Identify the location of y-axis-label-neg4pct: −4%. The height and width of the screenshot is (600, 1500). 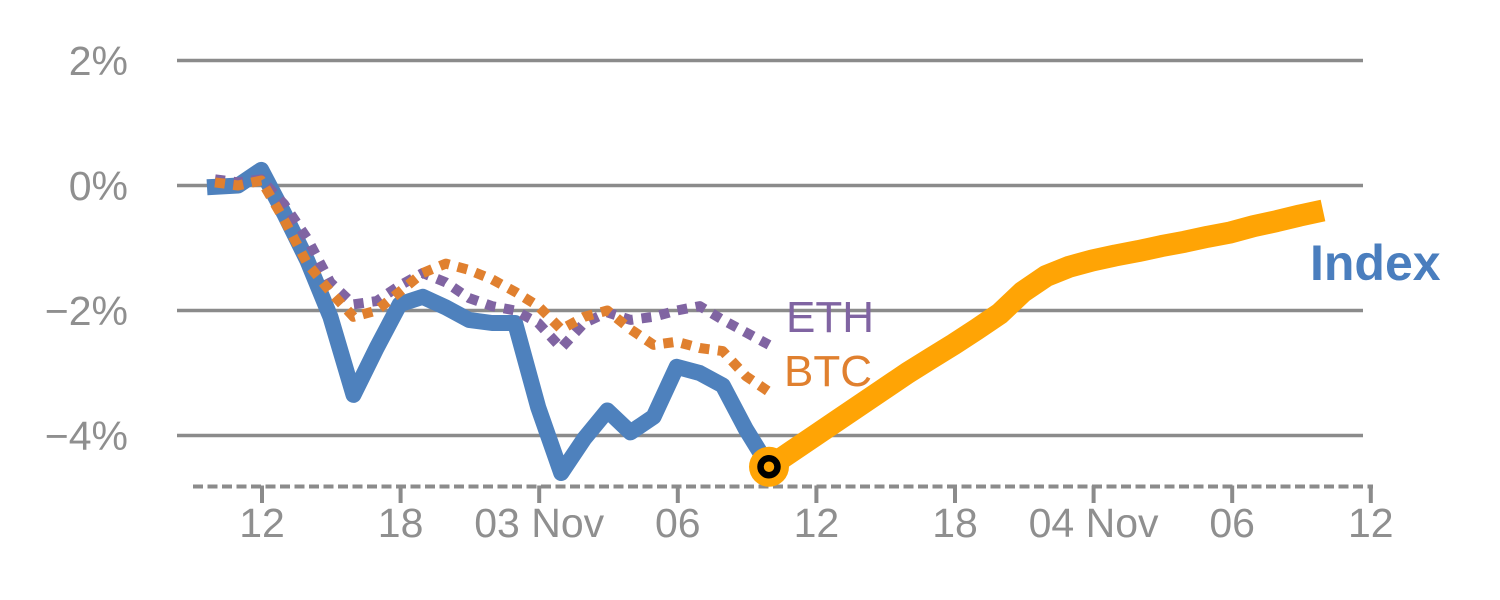
(86, 435).